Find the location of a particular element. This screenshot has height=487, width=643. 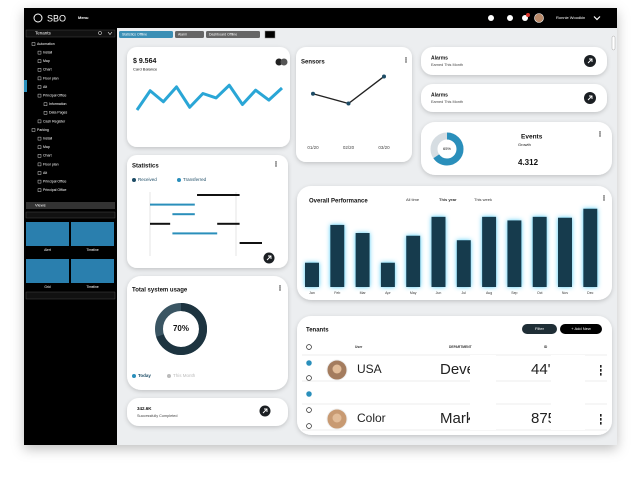

performance-title: Overall Performance is located at coordinates (338, 202).